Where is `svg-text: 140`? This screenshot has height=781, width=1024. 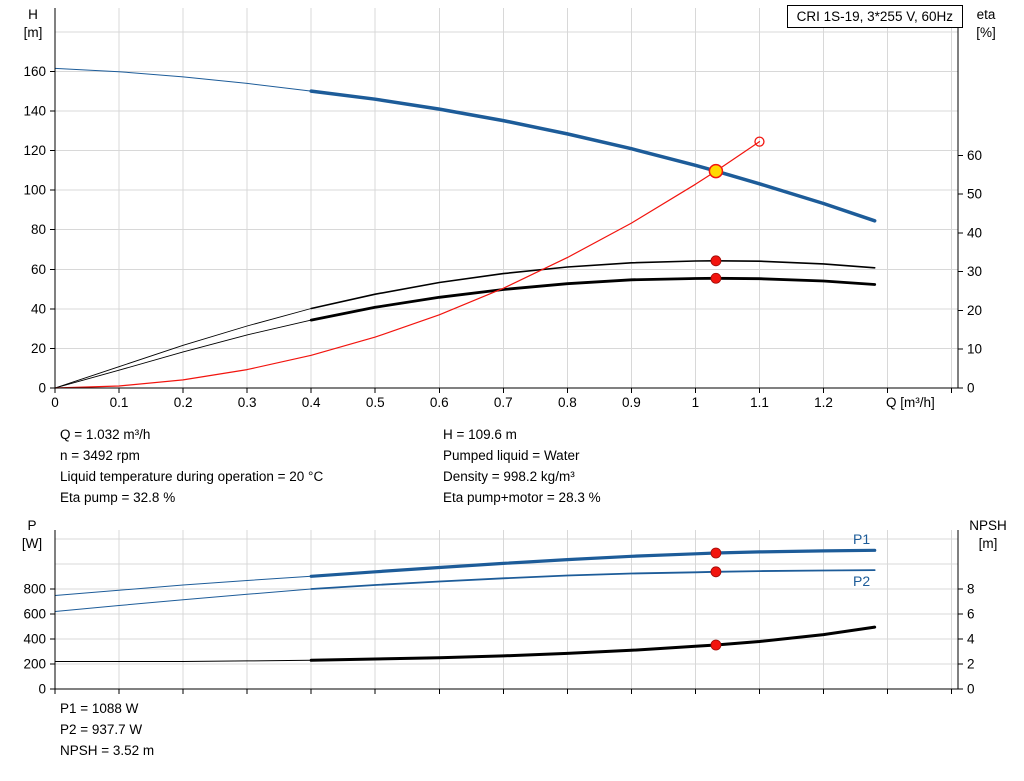
svg-text: 140 is located at coordinates (34, 110).